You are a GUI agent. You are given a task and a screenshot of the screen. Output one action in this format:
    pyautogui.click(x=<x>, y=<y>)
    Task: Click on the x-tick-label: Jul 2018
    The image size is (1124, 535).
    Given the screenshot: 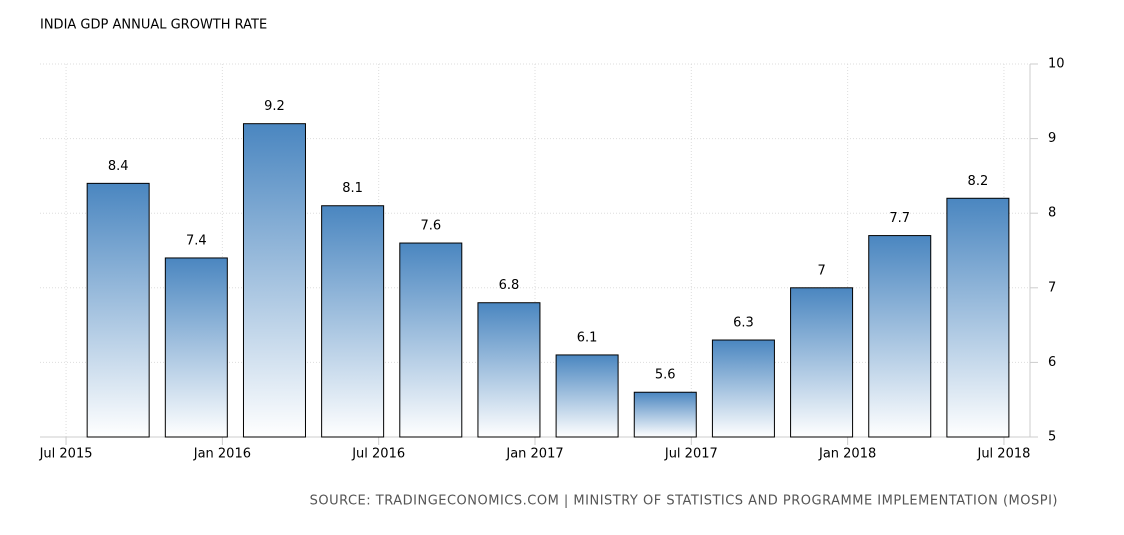 What is the action you would take?
    pyautogui.click(x=1003, y=454)
    